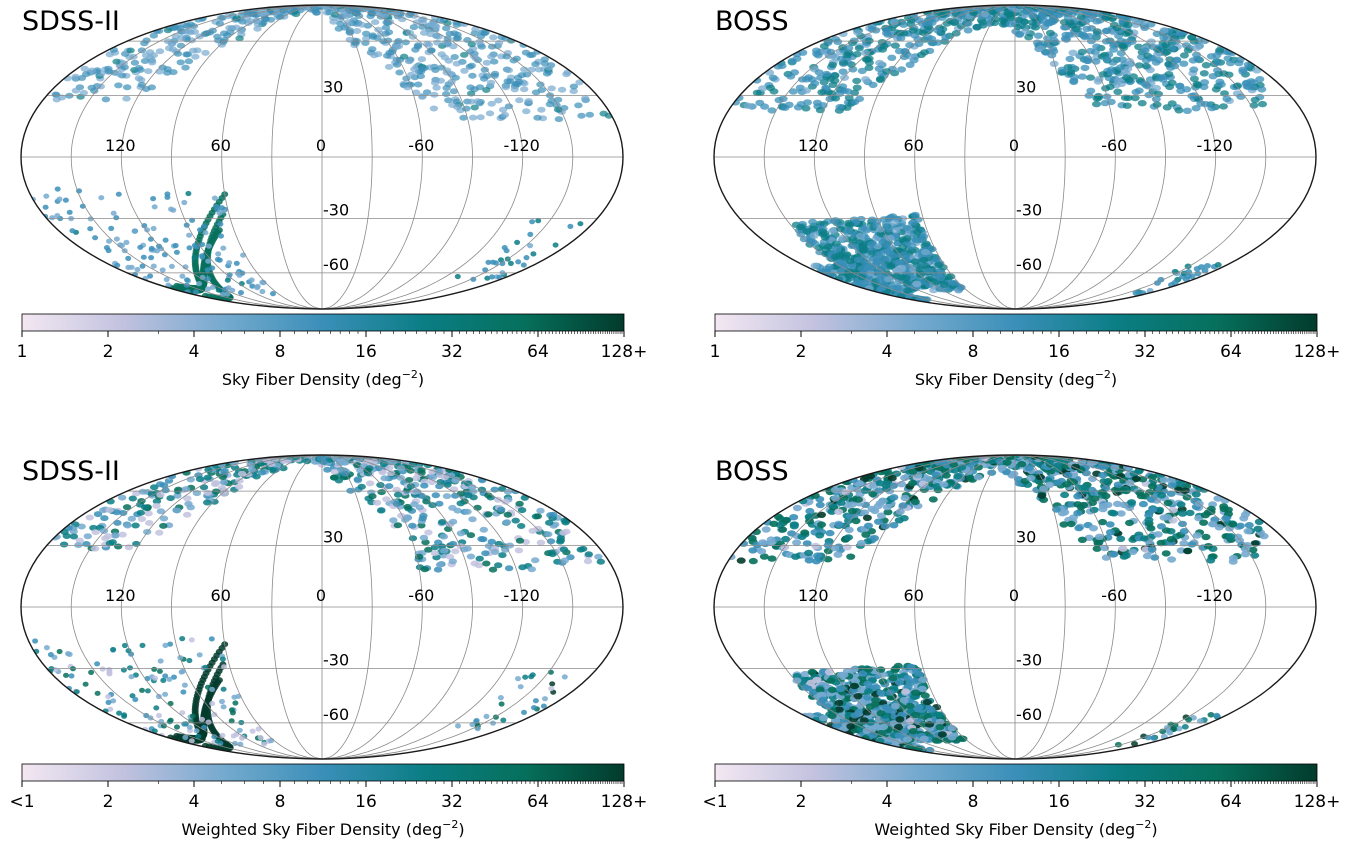 Image resolution: width=1368 pixels, height=846 pixels. I want to click on colorbar-tick-label: <1, so click(21, 802).